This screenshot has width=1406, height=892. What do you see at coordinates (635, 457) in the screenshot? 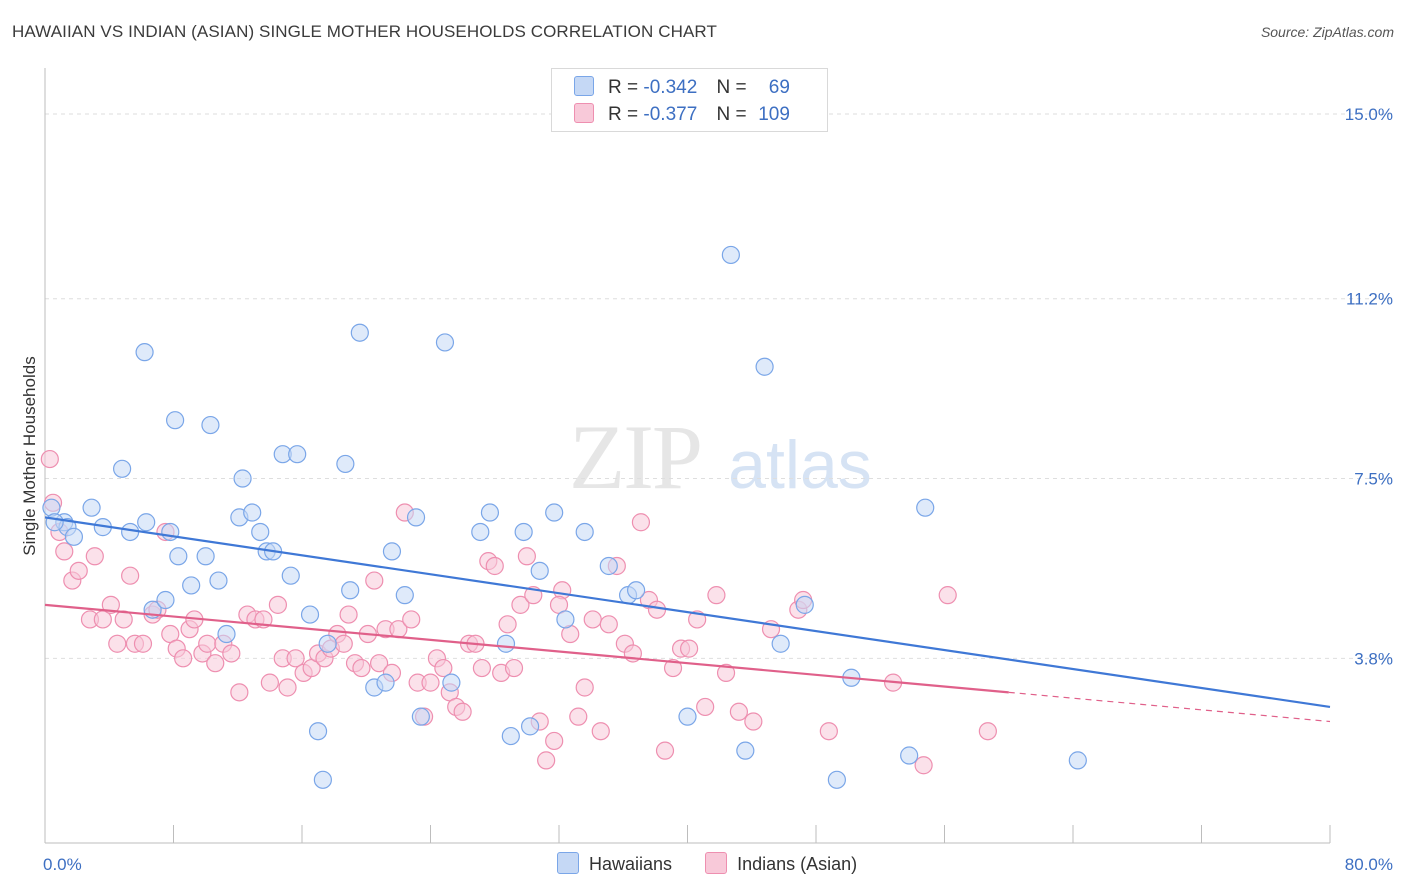
I see `watermark-zip: ZIP` at bounding box center [635, 457].